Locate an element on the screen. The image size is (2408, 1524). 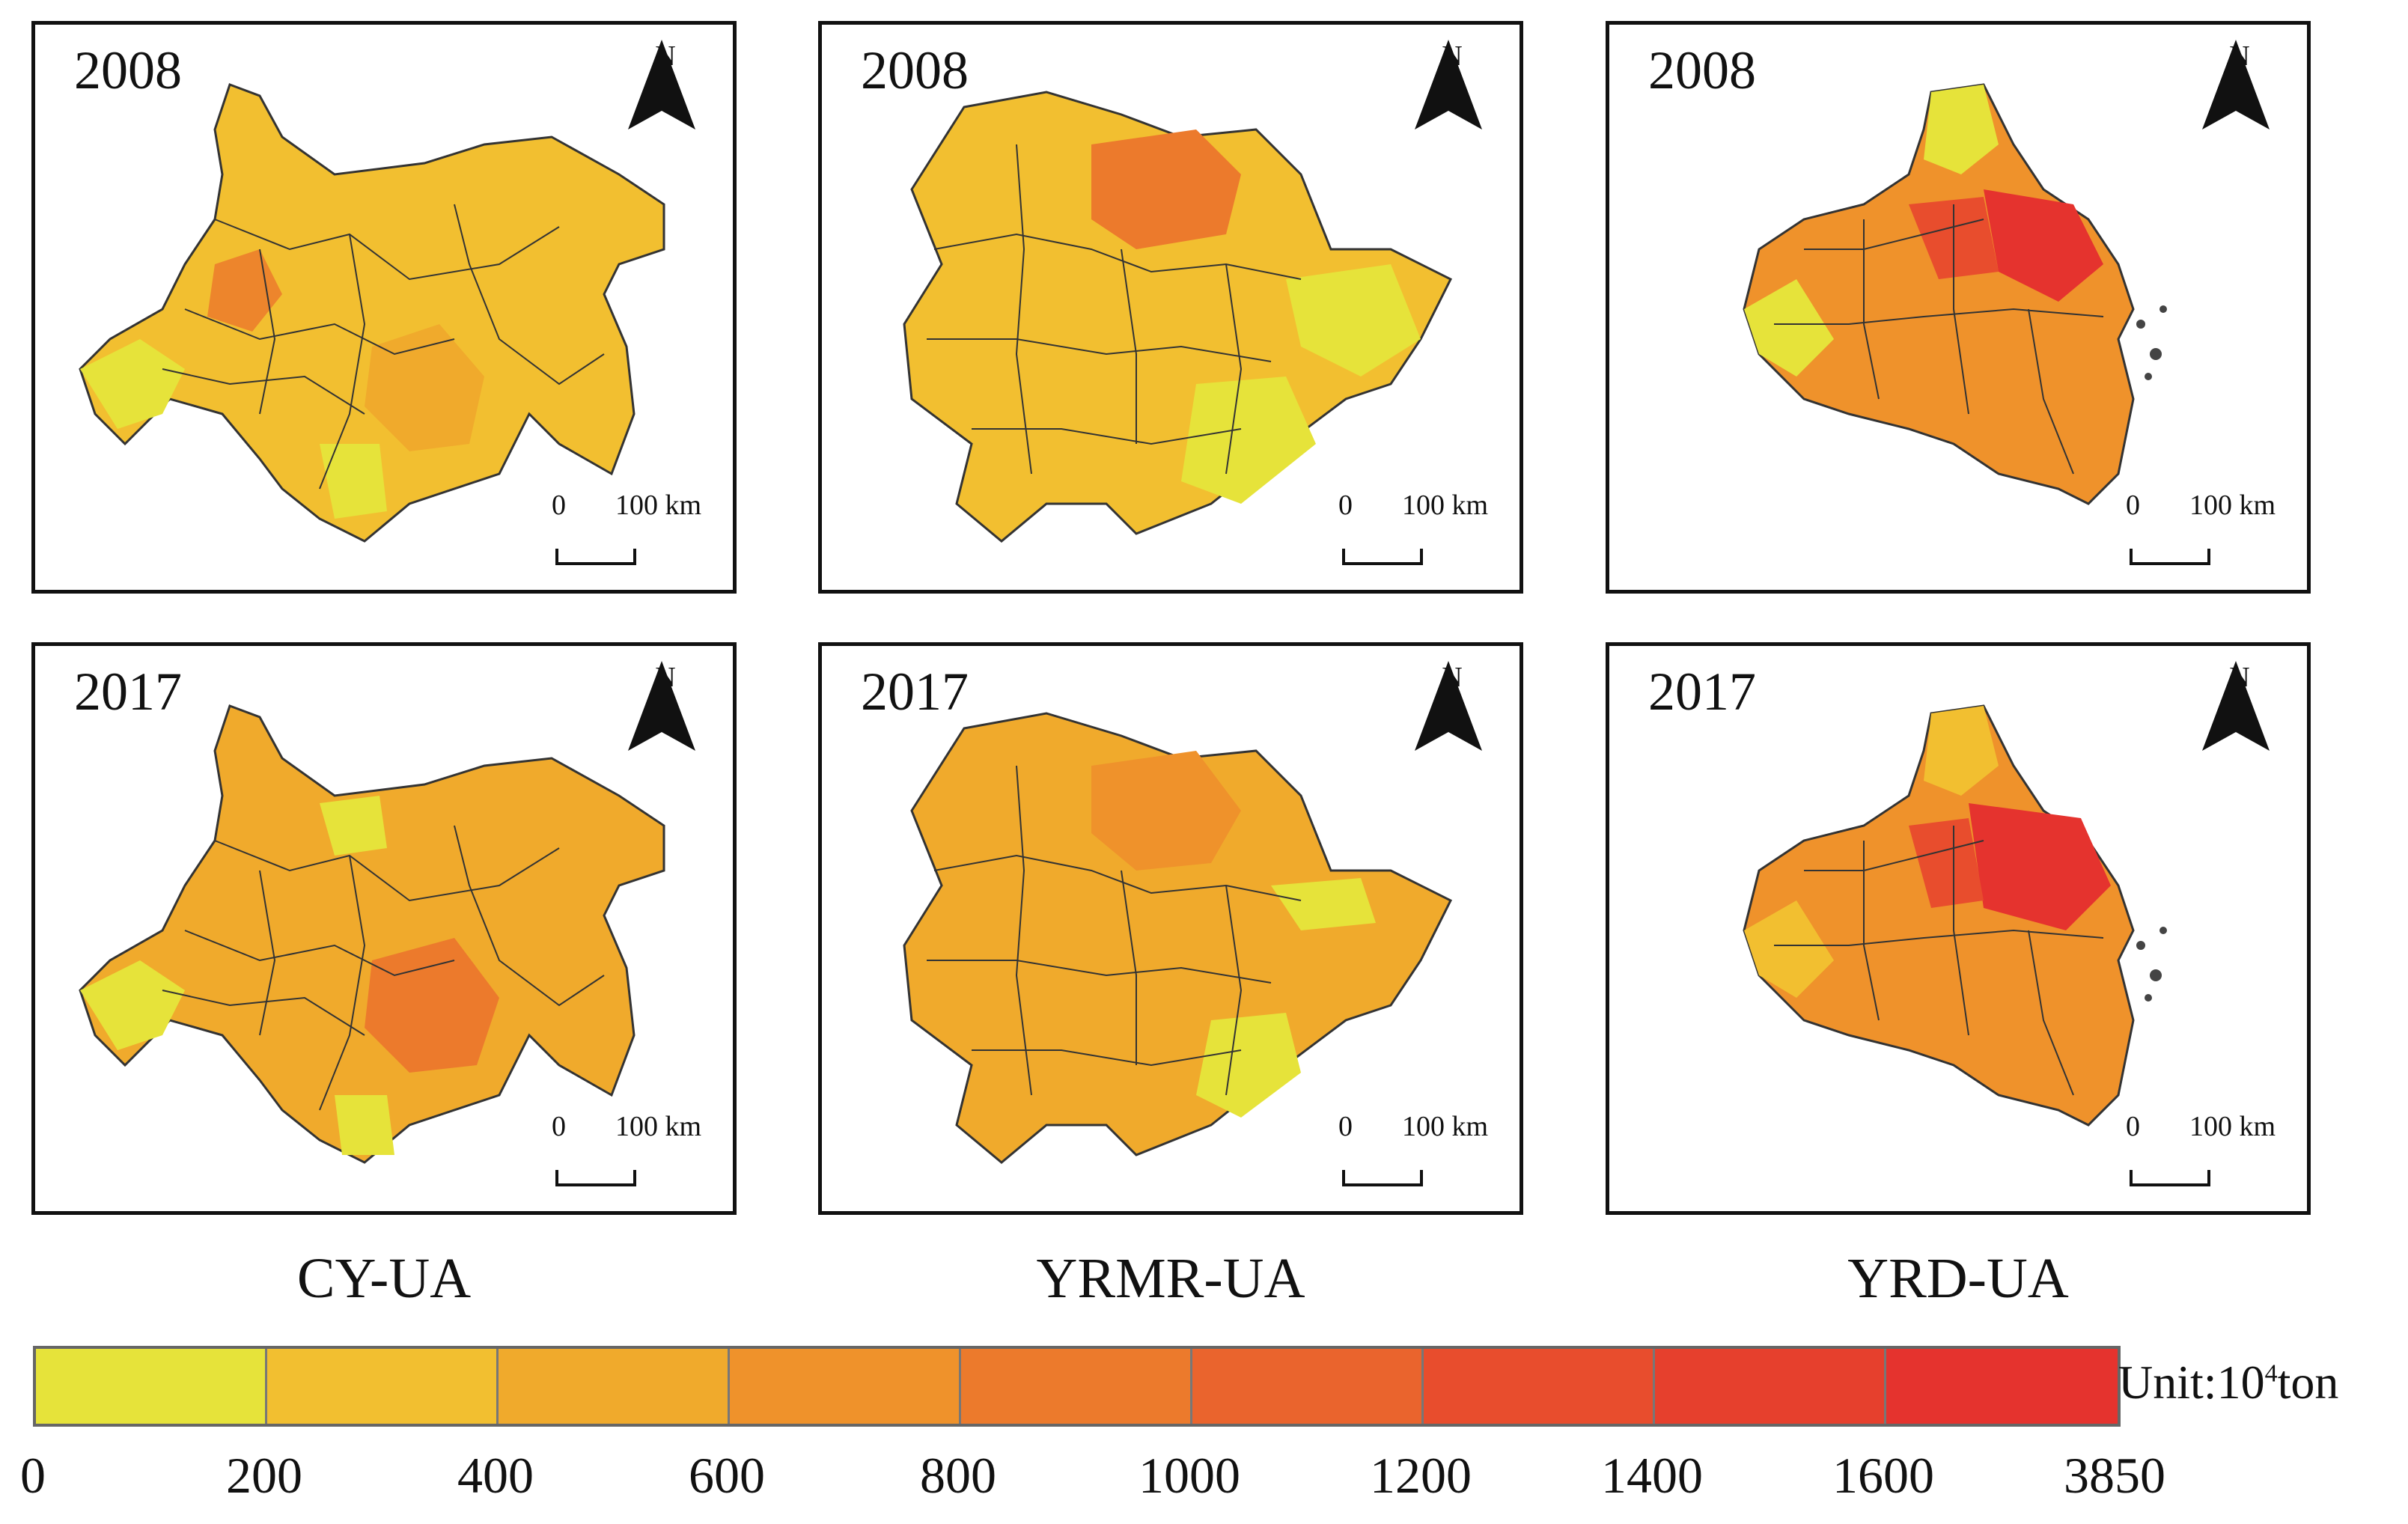
legend-tick: 1600 is located at coordinates (1883, 1475).